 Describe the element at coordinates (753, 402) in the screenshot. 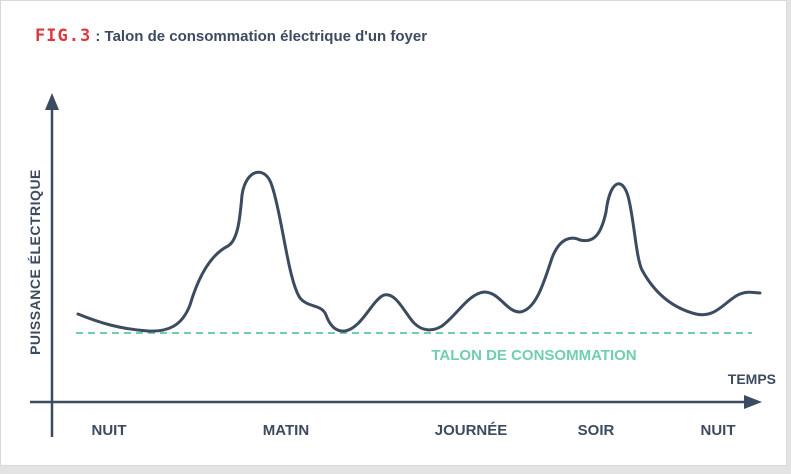

I see `x-axis-arrow-icon` at that location.